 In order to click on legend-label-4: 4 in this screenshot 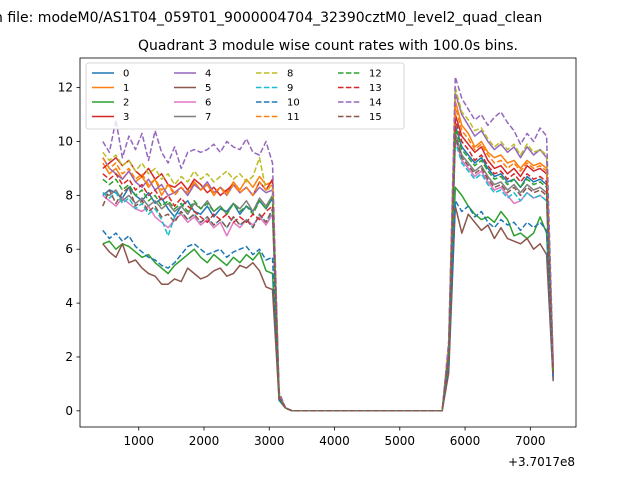, I will do `click(208, 74)`.